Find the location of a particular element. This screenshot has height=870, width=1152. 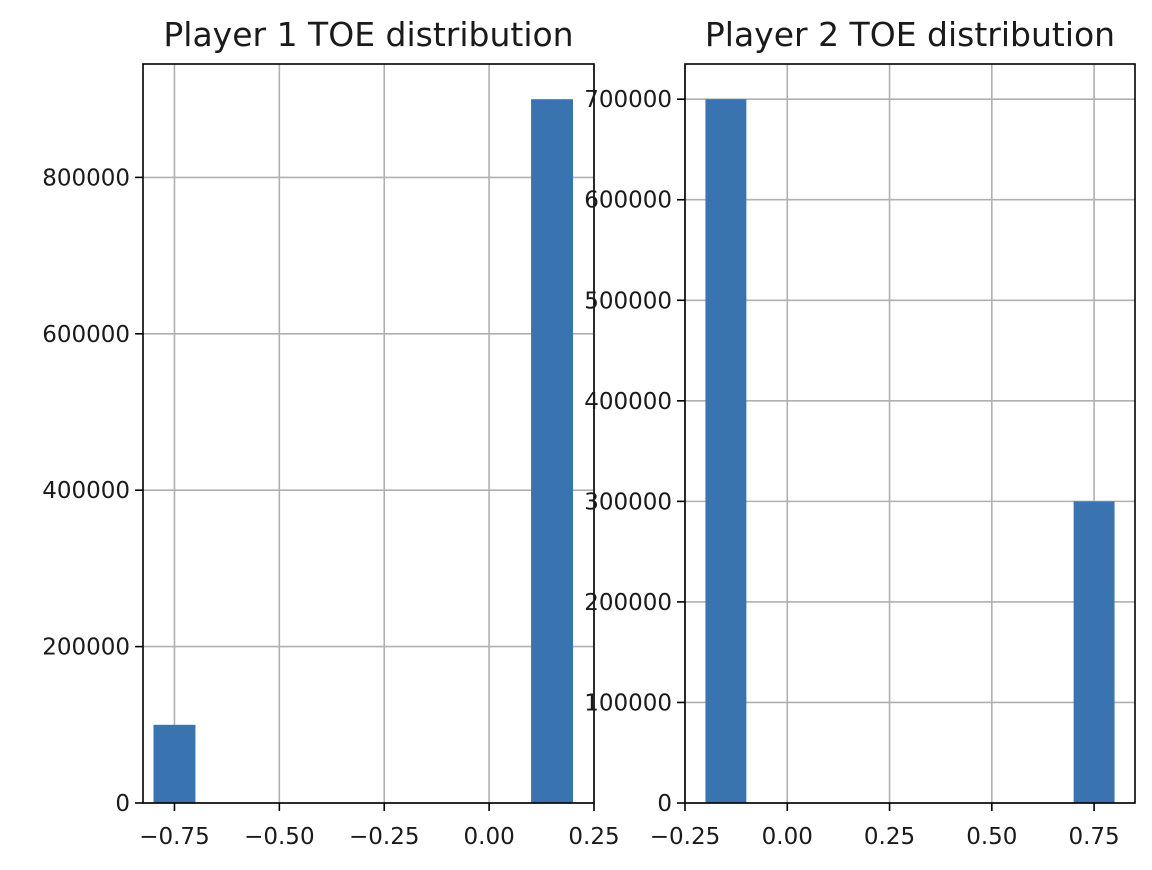

y-tick-label: 100000 is located at coordinates (628, 703).